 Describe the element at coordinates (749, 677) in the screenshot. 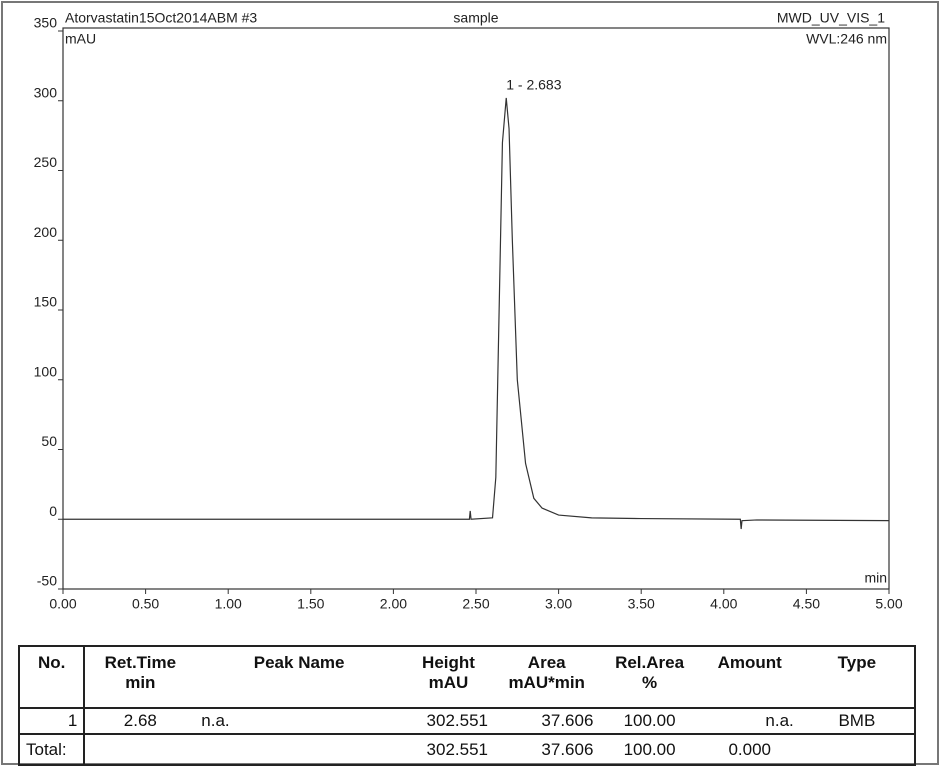

I see `column-header: Amount` at that location.